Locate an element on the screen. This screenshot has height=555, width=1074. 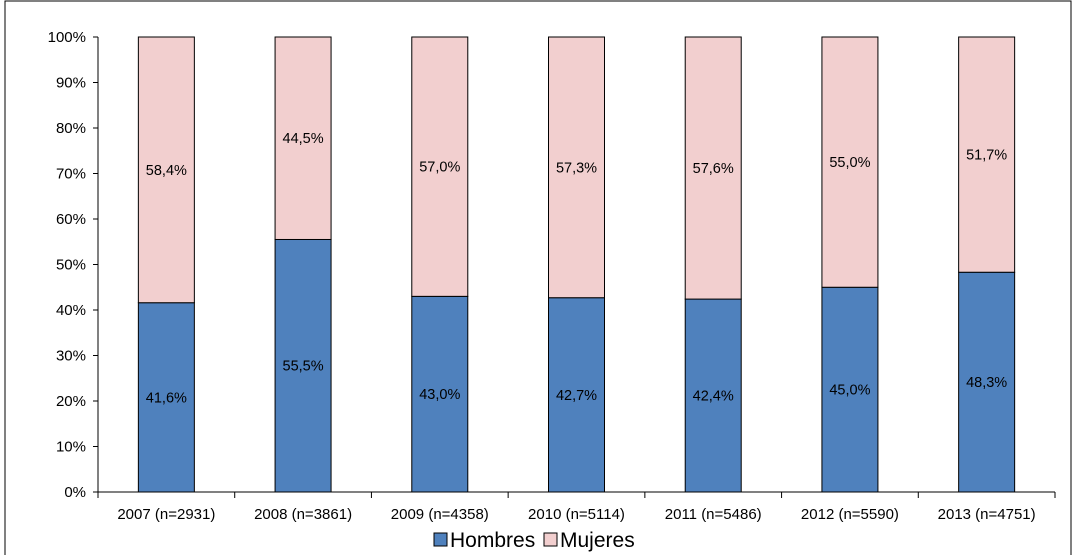
legend-swatch-hombres is located at coordinates (440, 539).